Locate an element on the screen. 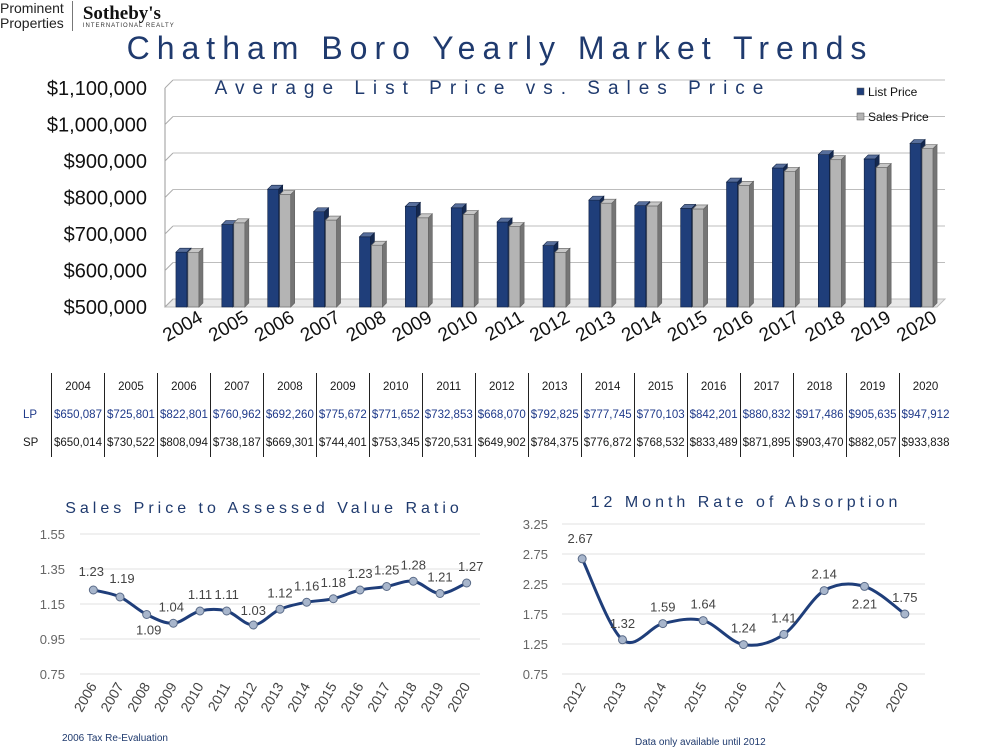 The height and width of the screenshot is (750, 1000). x-tick-label: 2015 is located at coordinates (325, 696).